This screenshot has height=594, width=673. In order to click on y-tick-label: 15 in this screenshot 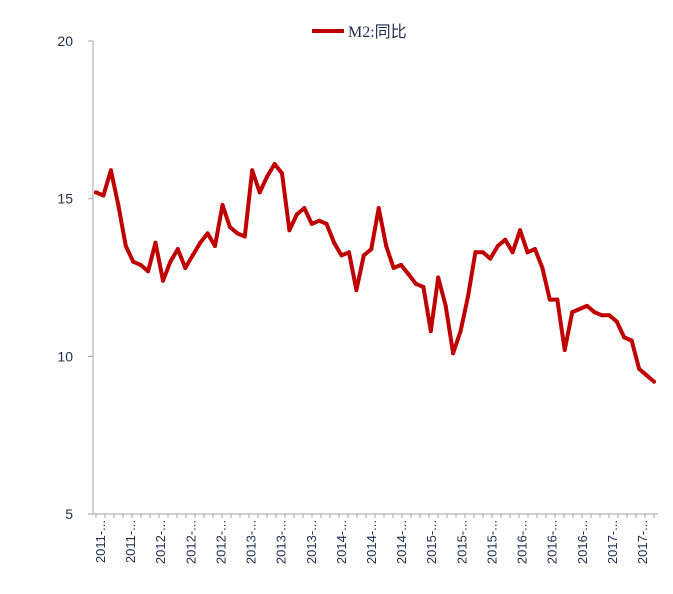, I will do `click(65, 199)`.